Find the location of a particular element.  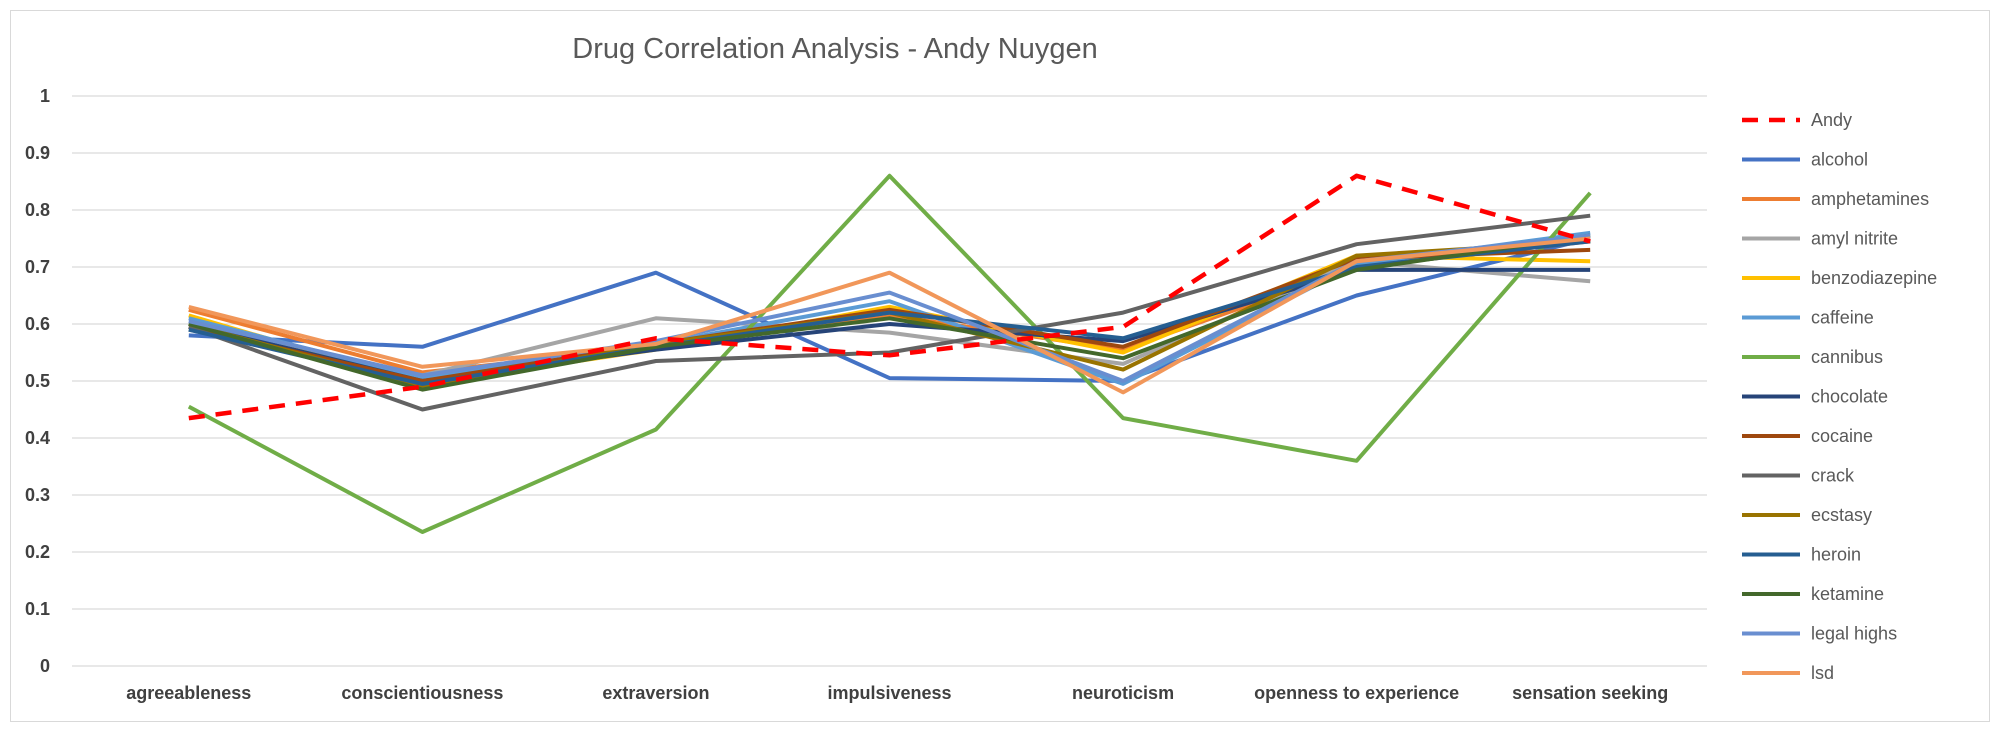

x-tick-label: conscientiousness is located at coordinates (422, 693).